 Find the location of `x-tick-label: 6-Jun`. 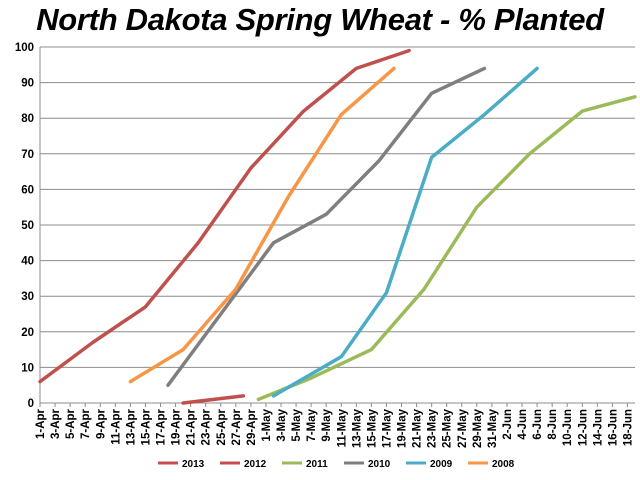

x-tick-label: 6-Jun is located at coordinates (538, 424).